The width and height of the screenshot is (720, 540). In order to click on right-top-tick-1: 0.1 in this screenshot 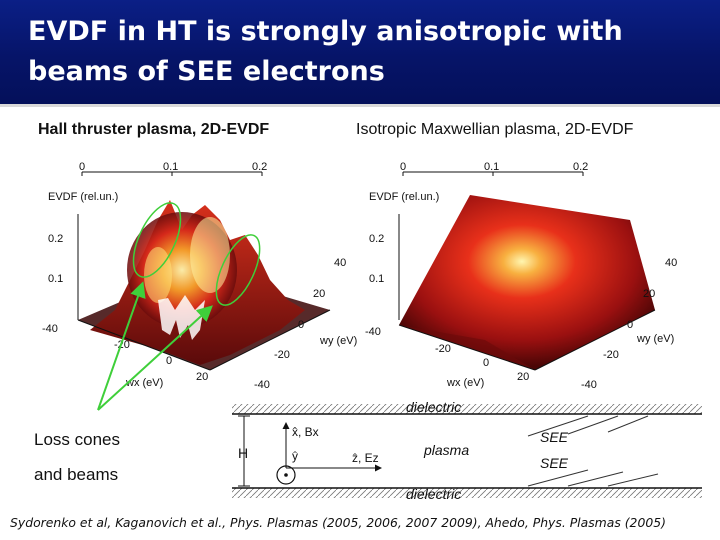, I will do `click(491, 167)`.